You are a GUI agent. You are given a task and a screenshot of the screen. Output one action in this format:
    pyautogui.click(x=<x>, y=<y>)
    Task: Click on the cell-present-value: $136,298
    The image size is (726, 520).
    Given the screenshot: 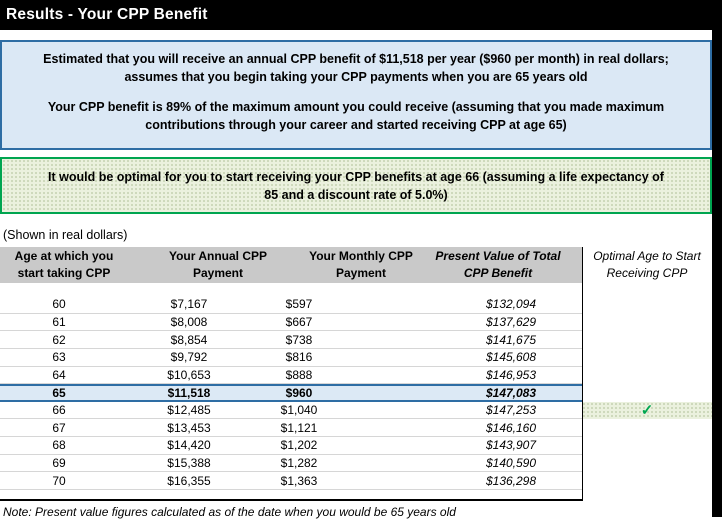 What is the action you would take?
    pyautogui.click(x=511, y=480)
    